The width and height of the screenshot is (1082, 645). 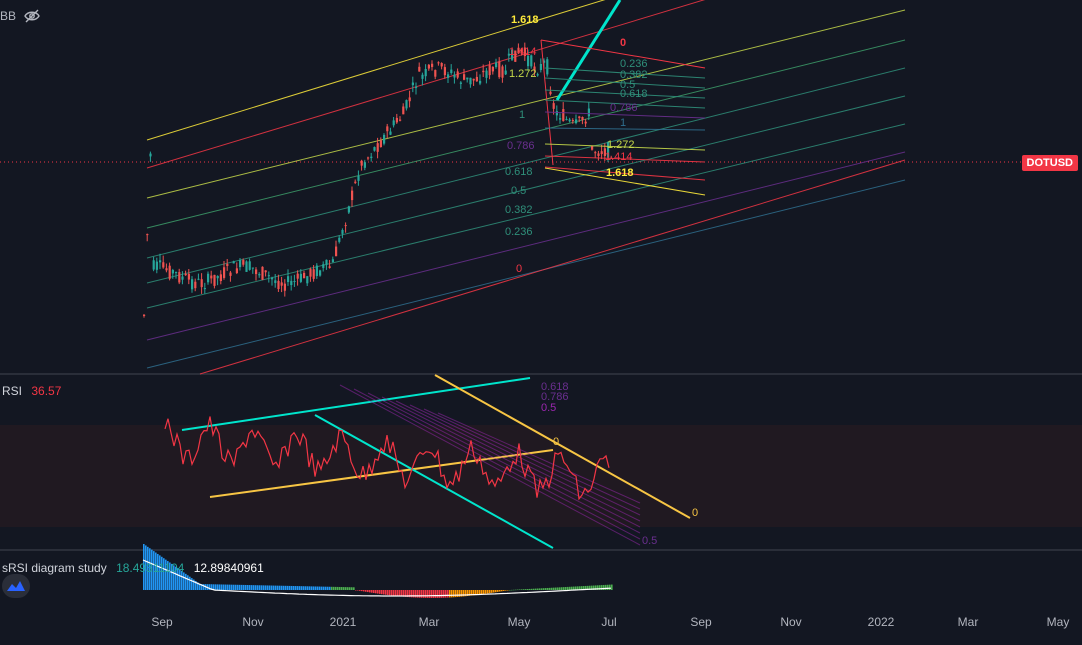 I want to click on fib-label-left-1: 1.414, so click(x=523, y=52).